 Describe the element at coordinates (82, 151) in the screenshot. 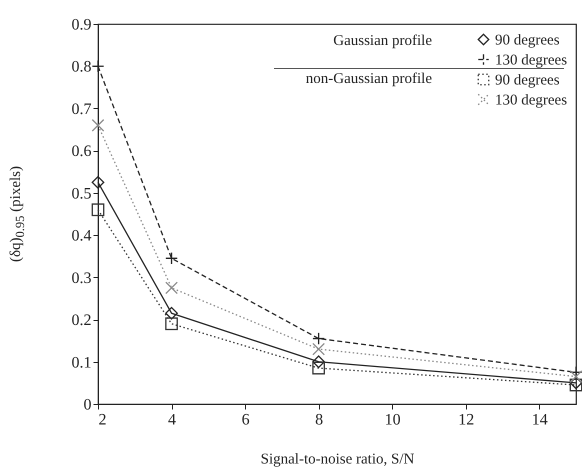

I see `y-tick-label: 0.6` at that location.